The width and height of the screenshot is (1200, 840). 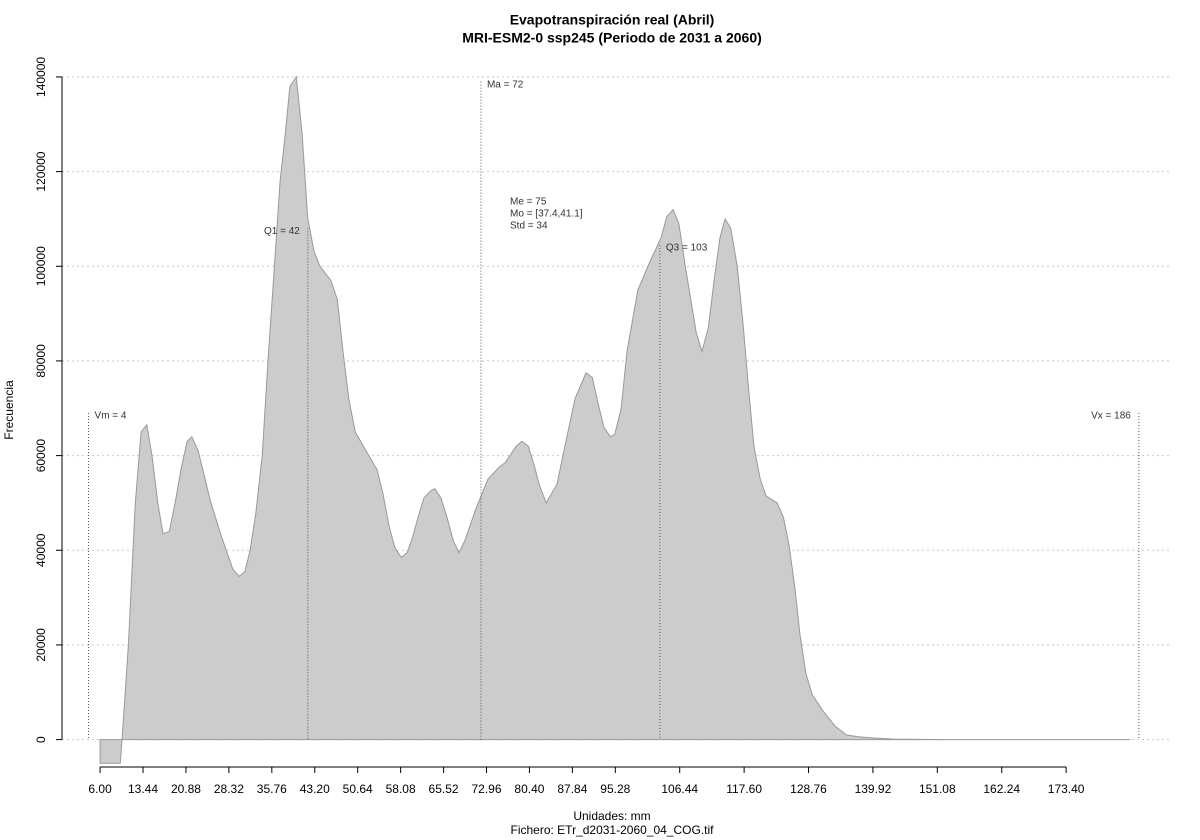 What do you see at coordinates (528, 202) in the screenshot?
I see `stat-text: Me = 75` at bounding box center [528, 202].